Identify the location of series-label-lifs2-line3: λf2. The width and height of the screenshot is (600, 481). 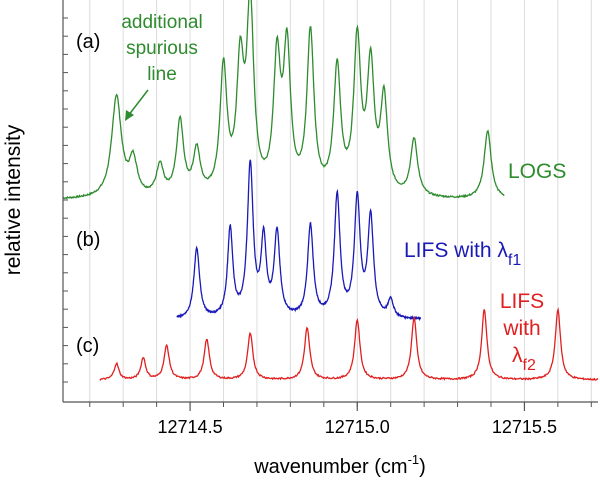
(524, 359).